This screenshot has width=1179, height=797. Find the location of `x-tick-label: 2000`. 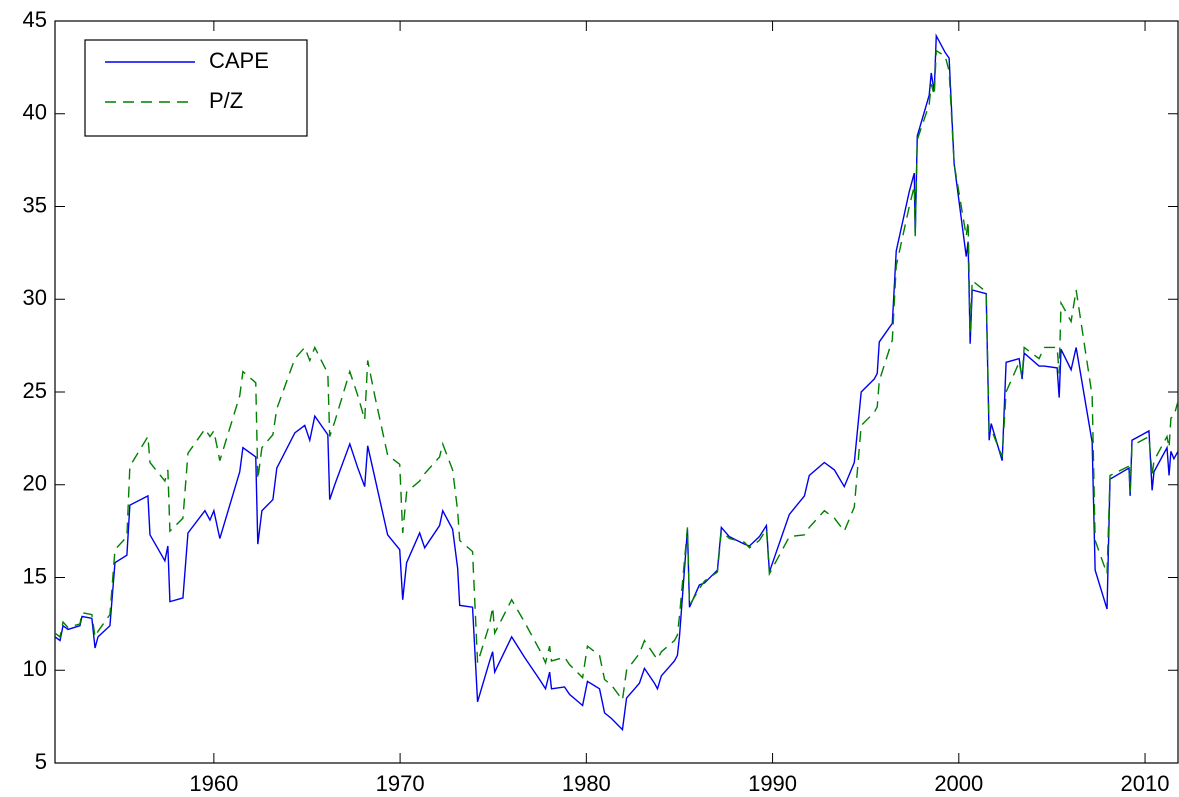

x-tick-label: 2000 is located at coordinates (958, 783).